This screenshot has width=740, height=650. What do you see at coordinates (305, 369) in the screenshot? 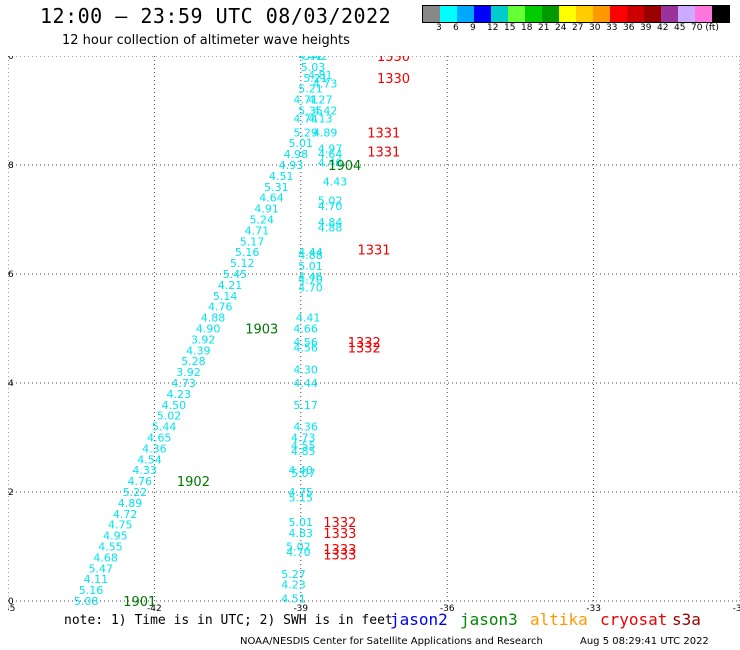
I see `swh-value: 4.30` at bounding box center [305, 369].